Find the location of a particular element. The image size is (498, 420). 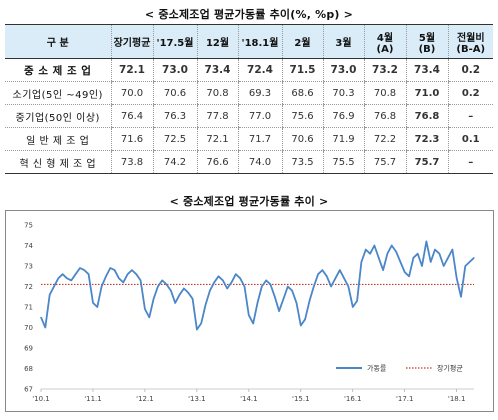

x-tick-label: '10.1 is located at coordinates (41, 399).